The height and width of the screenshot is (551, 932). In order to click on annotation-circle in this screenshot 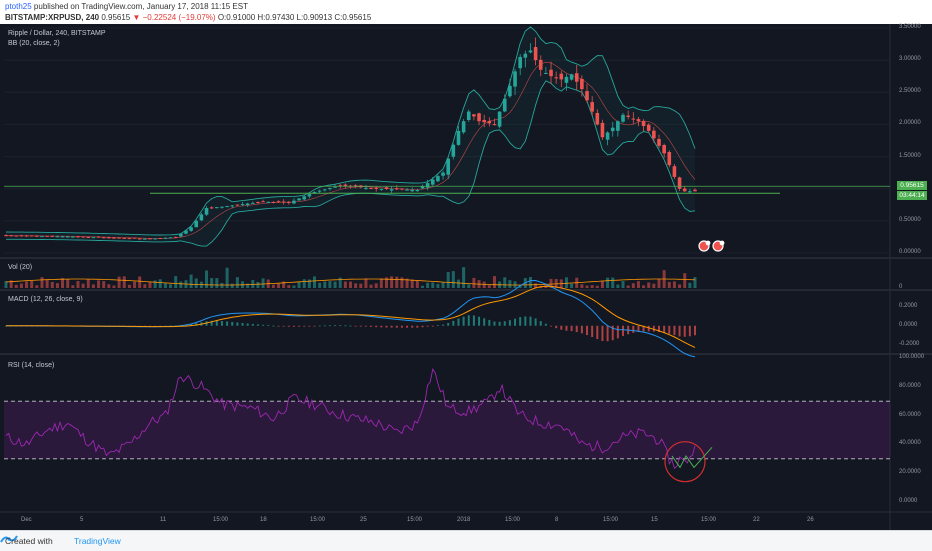, I will do `click(685, 462)`.